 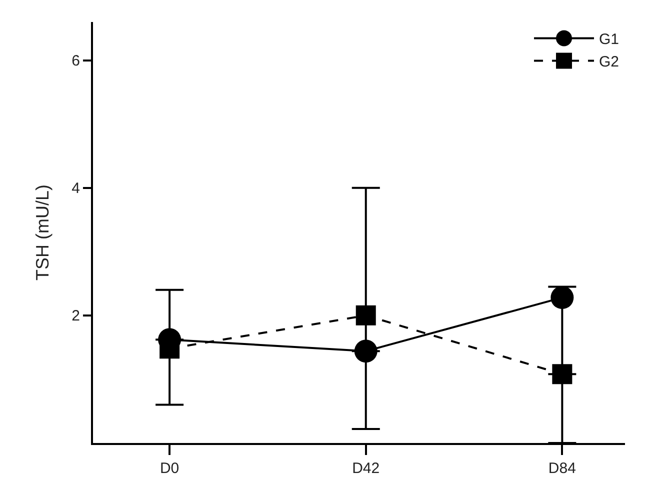 What do you see at coordinates (42, 232) in the screenshot?
I see `y-axis-title: TSH (mU/L)` at bounding box center [42, 232].